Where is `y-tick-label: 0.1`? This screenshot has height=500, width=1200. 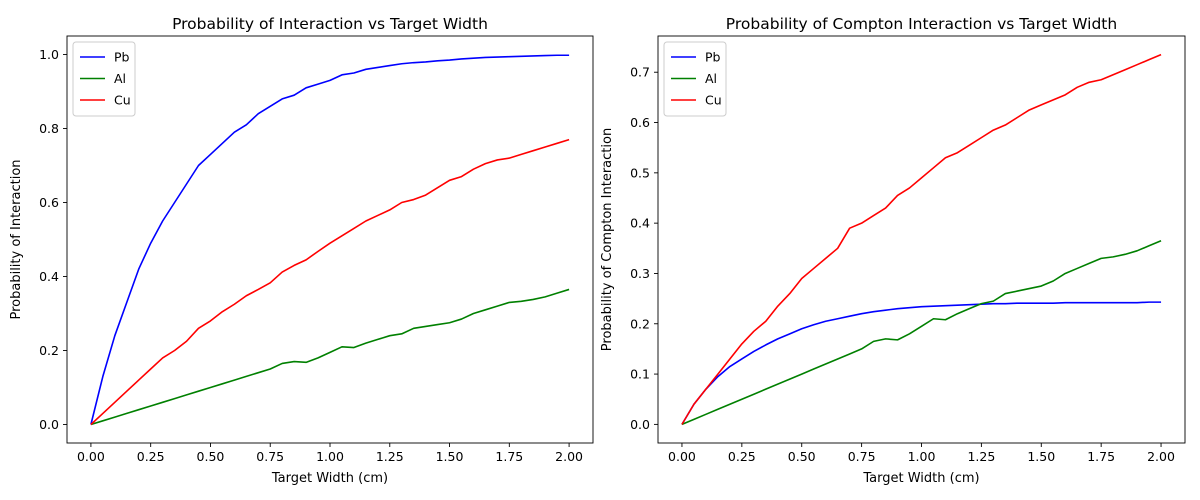 y-tick-label: 0.1 is located at coordinates (640, 374).